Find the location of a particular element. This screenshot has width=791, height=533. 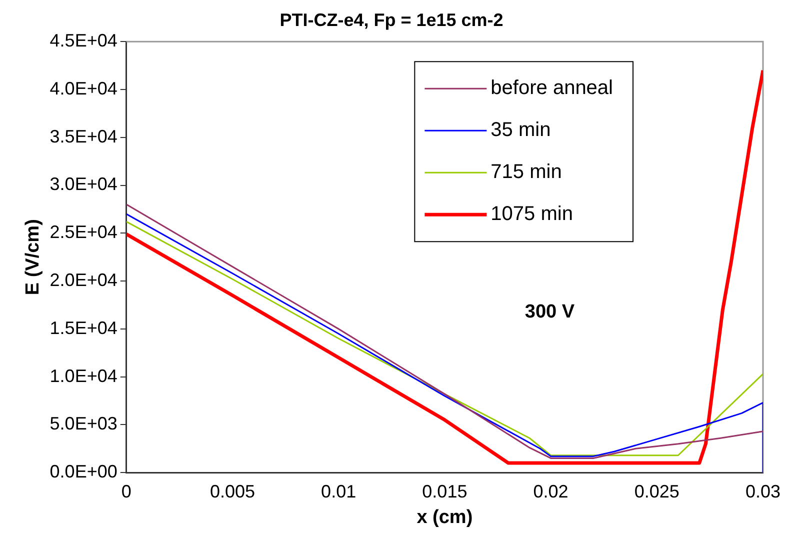

y-tick-label: 3.0E+04 is located at coordinates (84, 184).